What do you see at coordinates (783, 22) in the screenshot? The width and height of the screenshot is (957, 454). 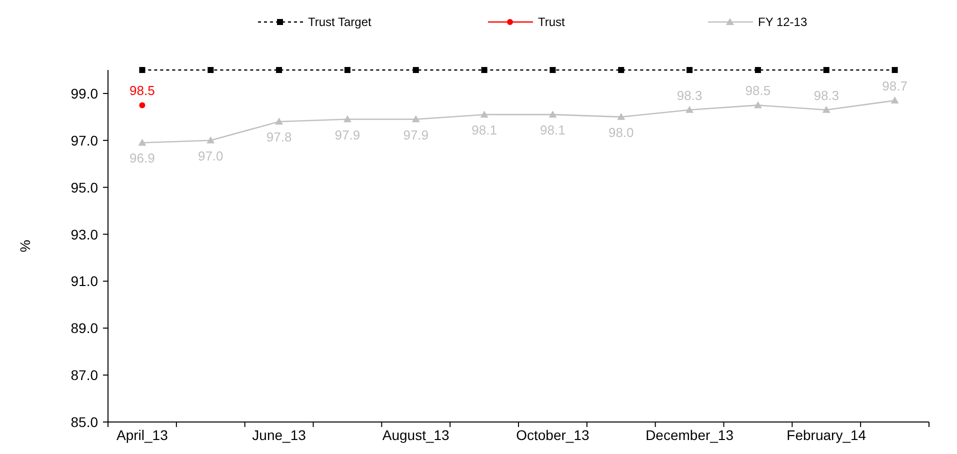 I see `legend-label: FY 12-13` at bounding box center [783, 22].